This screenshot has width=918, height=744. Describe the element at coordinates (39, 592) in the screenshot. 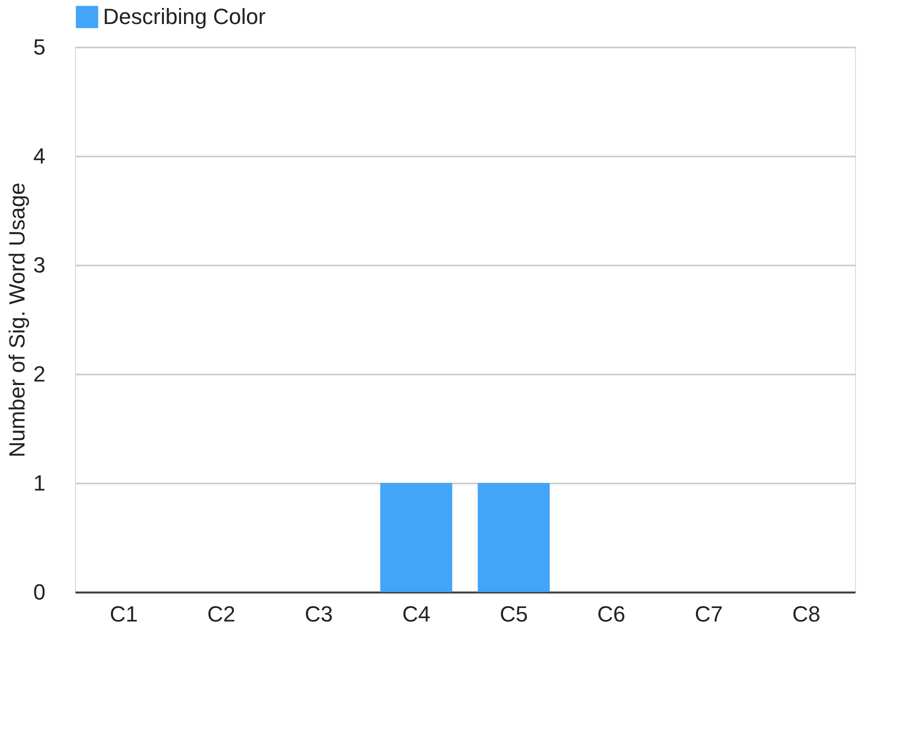

I see `y-tick-label: 0` at that location.